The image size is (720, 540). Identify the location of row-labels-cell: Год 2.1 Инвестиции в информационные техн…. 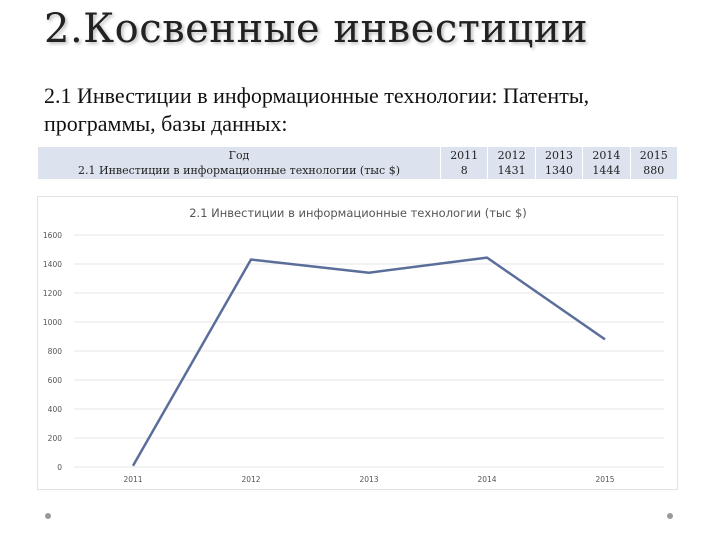
(239, 163).